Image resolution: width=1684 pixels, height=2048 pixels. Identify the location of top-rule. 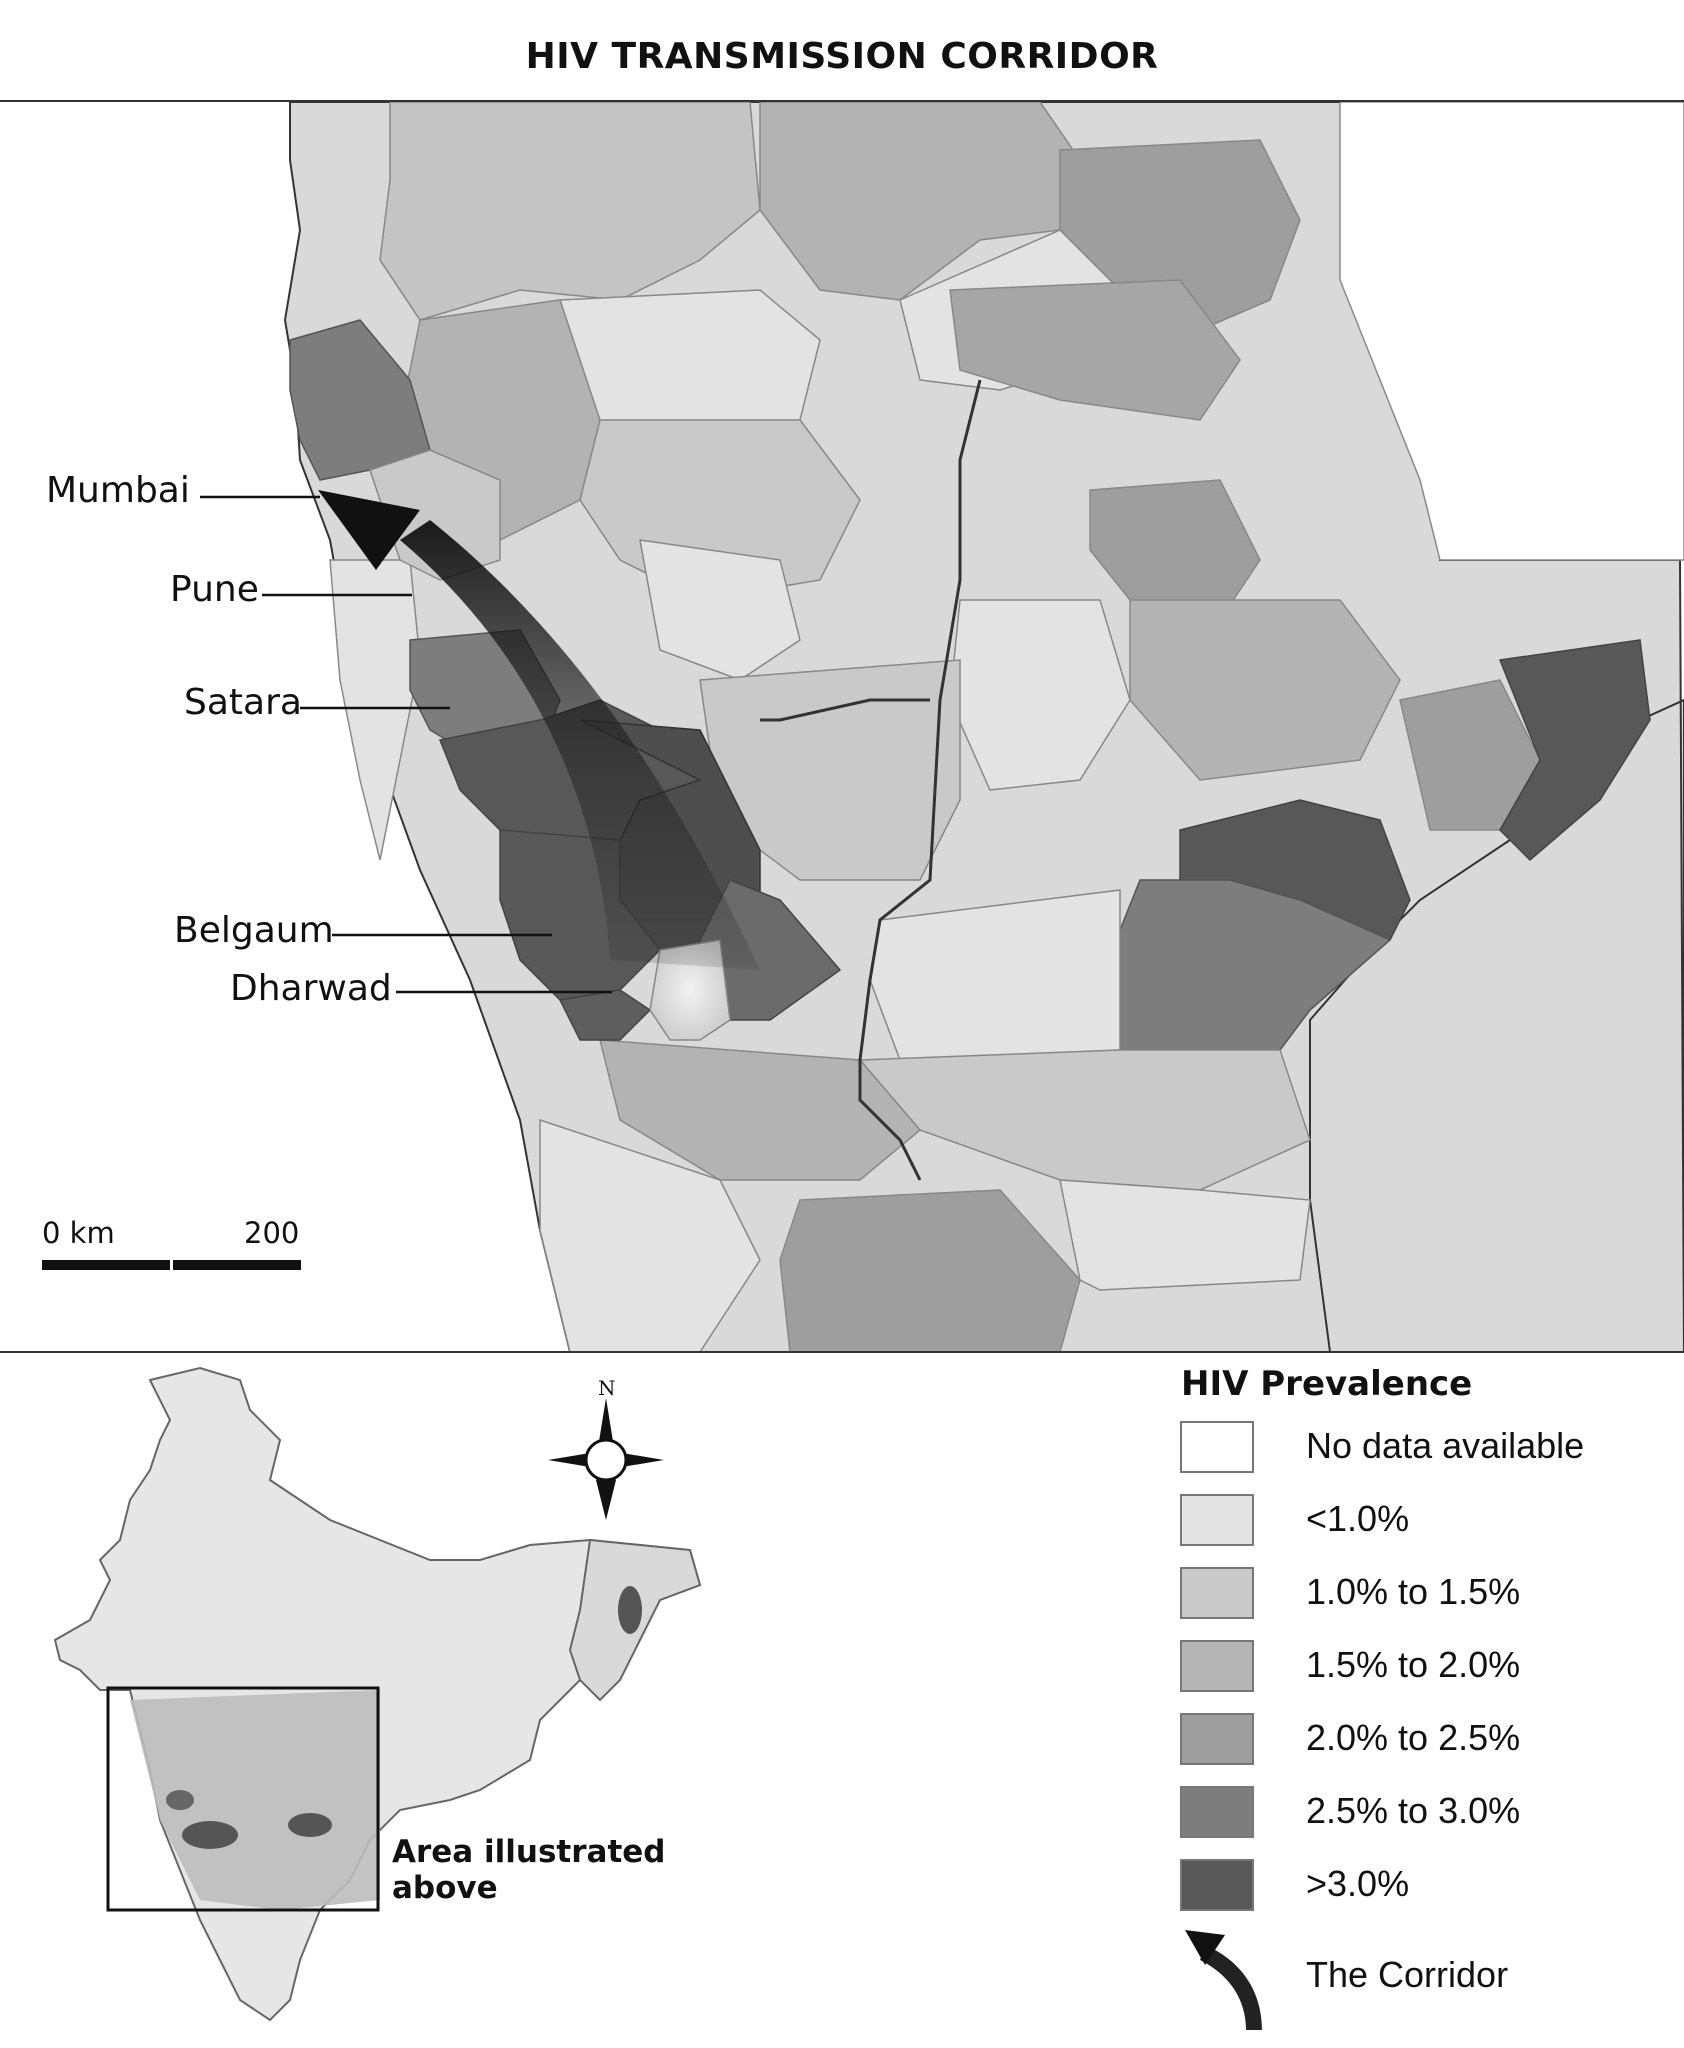
(842, 101).